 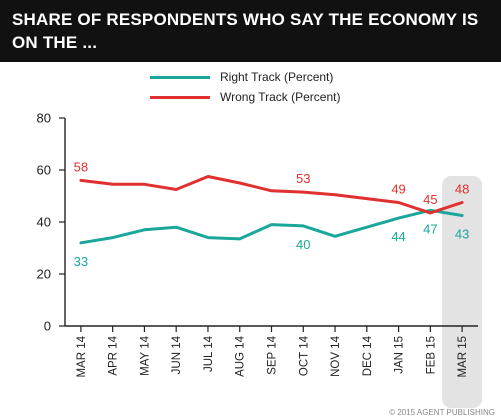 I want to click on x-tick-label: DEC 14, so click(x=368, y=355).